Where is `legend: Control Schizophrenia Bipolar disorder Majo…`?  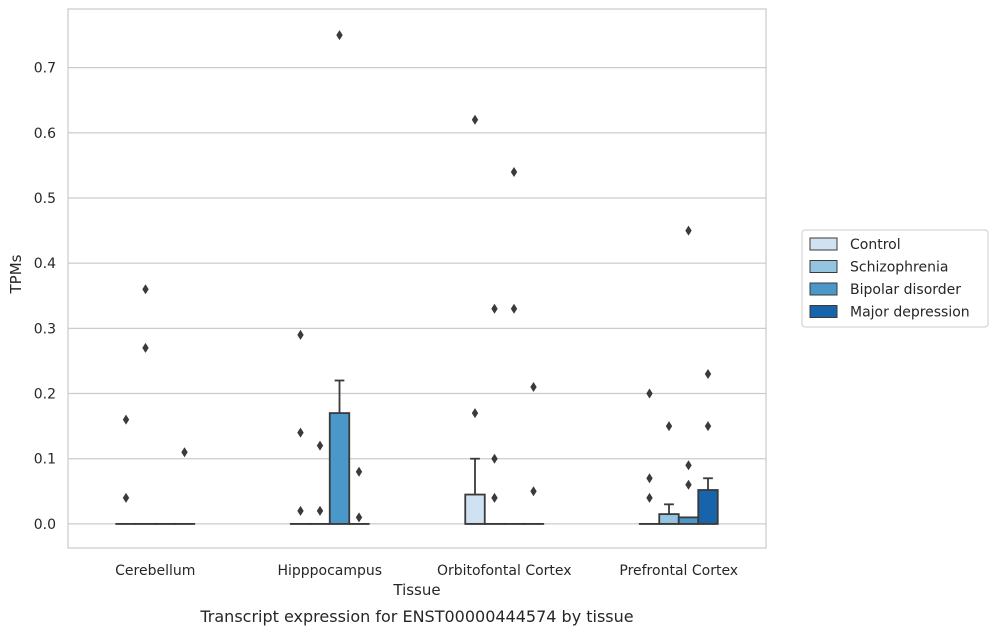 legend: Control Schizophrenia Bipolar disorder Majo… is located at coordinates (895, 278).